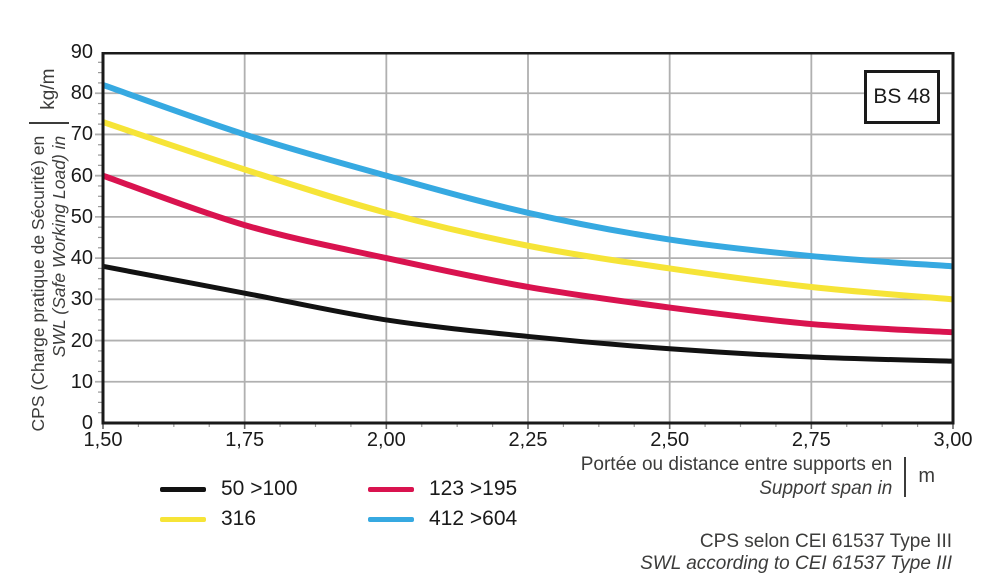  What do you see at coordinates (386, 440) in the screenshot?
I see `x-tick-label: 2,00` at bounding box center [386, 440].